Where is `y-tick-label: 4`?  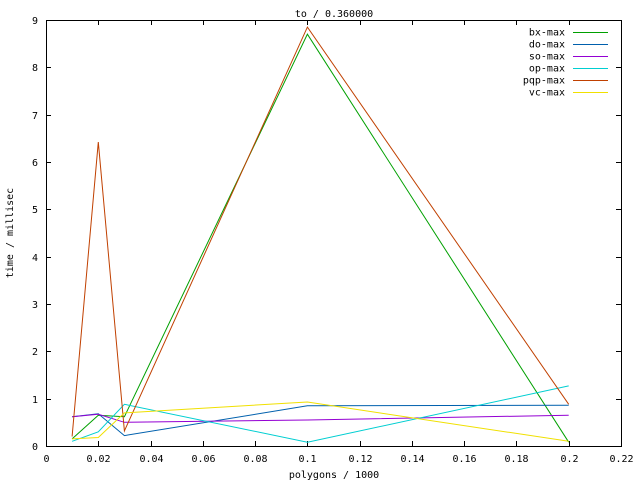 y-tick-label: 4 is located at coordinates (35, 258).